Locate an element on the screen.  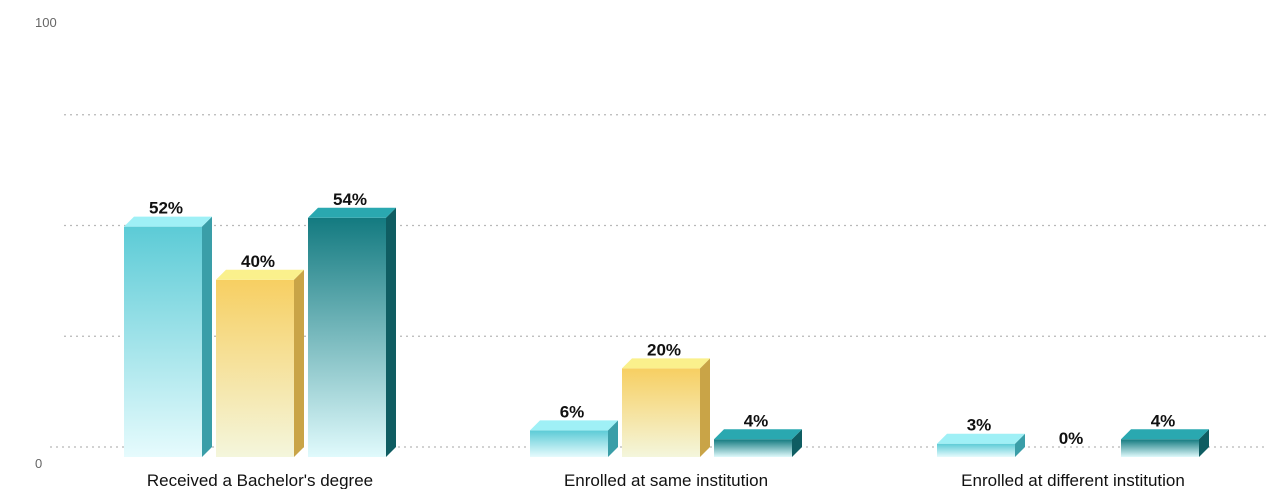
category-label: Received a Bachelor's degree is located at coordinates (260, 480).